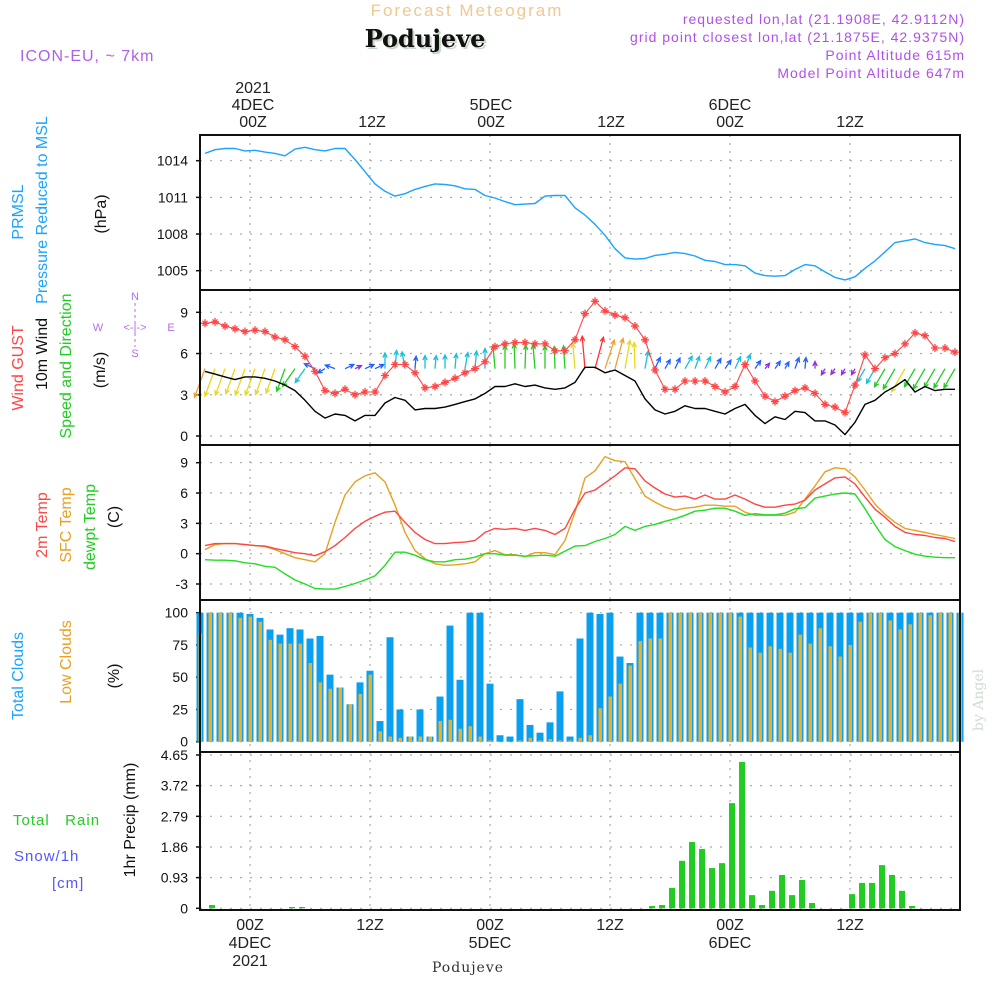 The image size is (1000, 1000). I want to click on compass-n: N, so click(135, 297).